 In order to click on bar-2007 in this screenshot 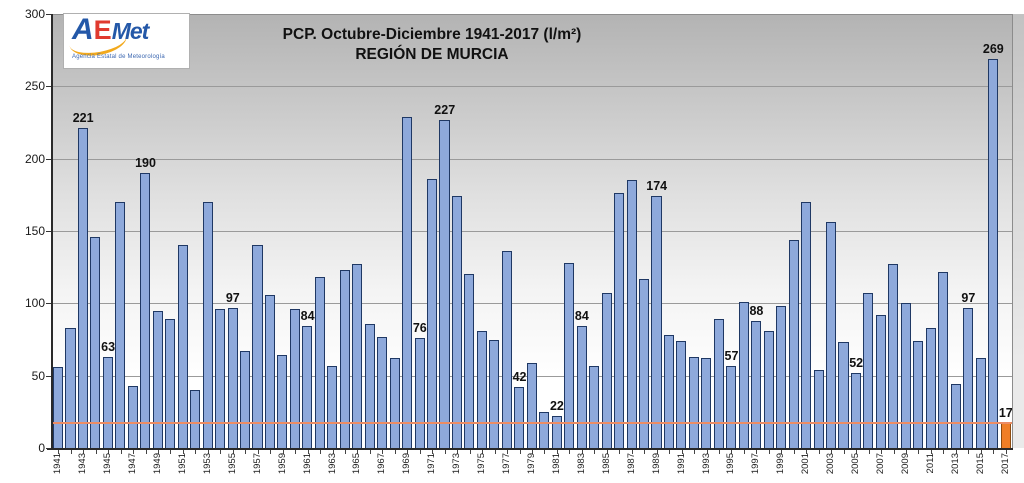, I will do `click(880, 381)`.